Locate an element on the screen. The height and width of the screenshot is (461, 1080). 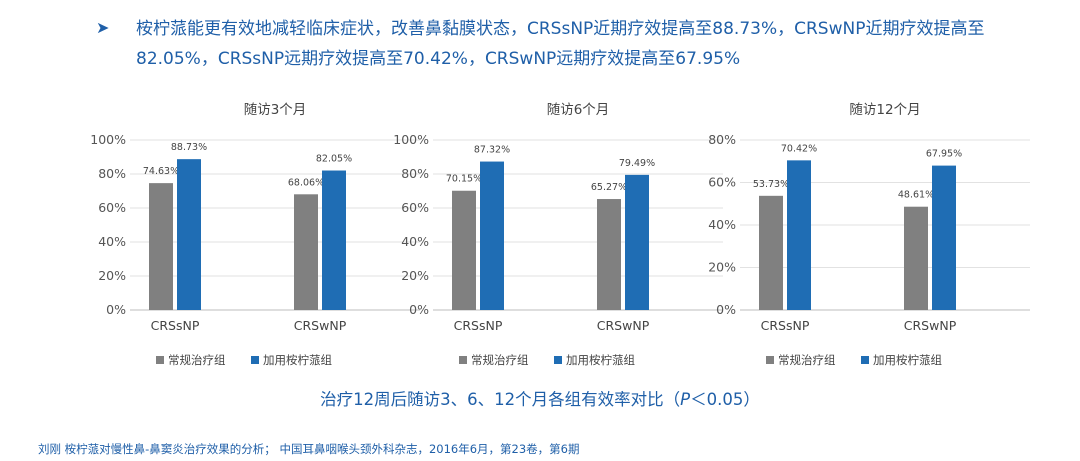
triangle-right-icon: ➤ is located at coordinates (103, 27).